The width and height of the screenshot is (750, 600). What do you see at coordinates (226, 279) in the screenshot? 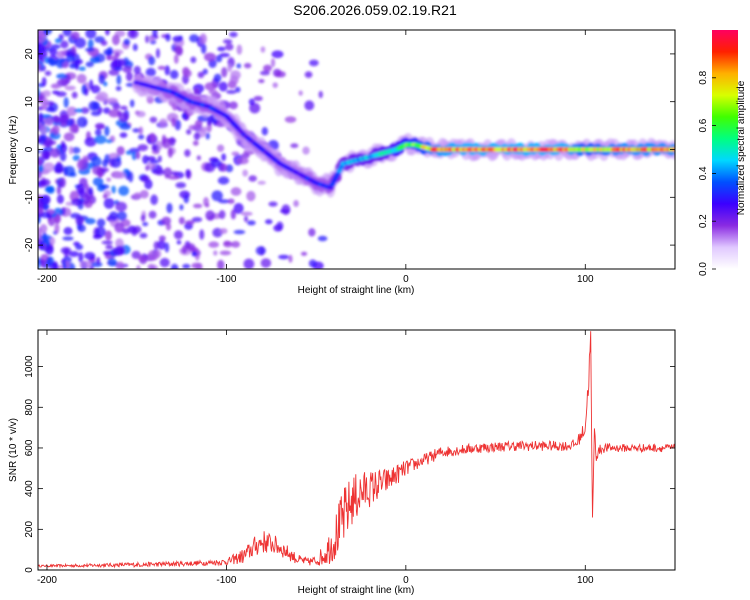
I see `spectrogram-xtick-label-1: -100` at bounding box center [226, 279].